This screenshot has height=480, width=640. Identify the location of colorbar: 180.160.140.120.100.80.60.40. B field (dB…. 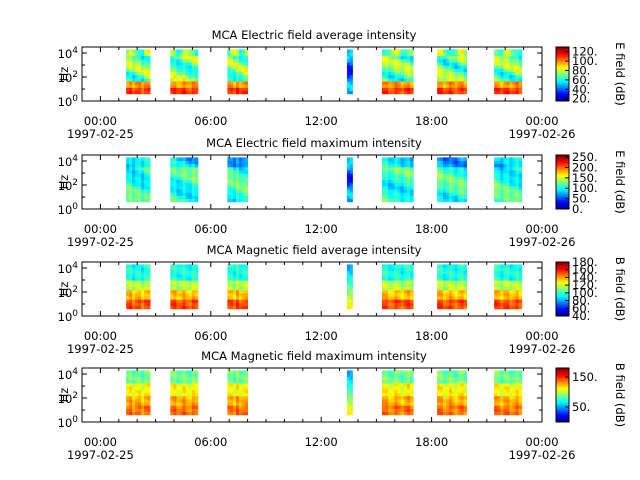
(591, 289).